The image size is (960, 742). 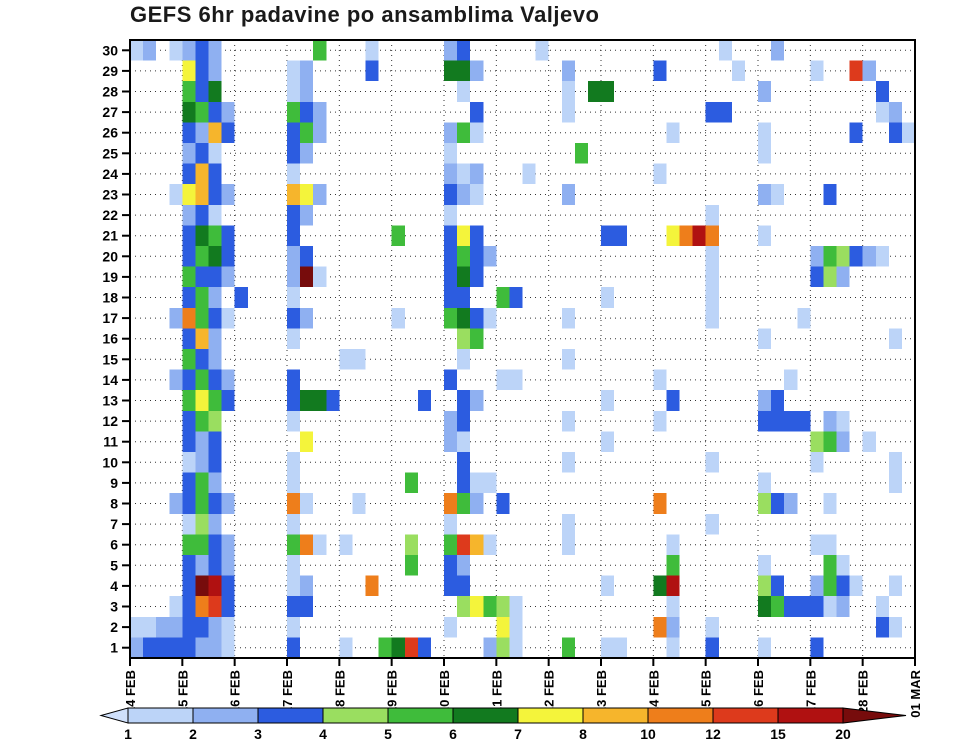 I want to click on x-tick-label: 15 FEB, so click(x=182, y=692).